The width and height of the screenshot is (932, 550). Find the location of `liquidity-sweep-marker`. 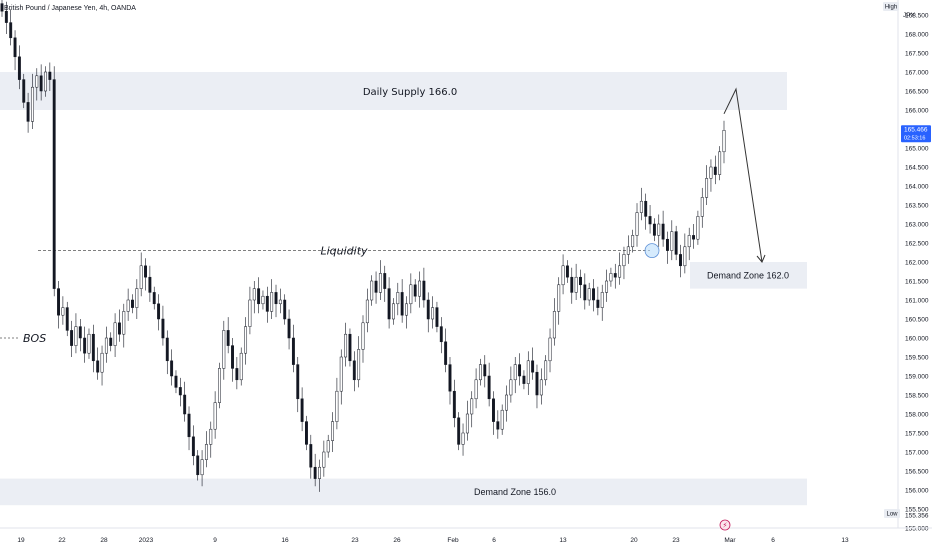

liquidity-sweep-marker is located at coordinates (652, 251).